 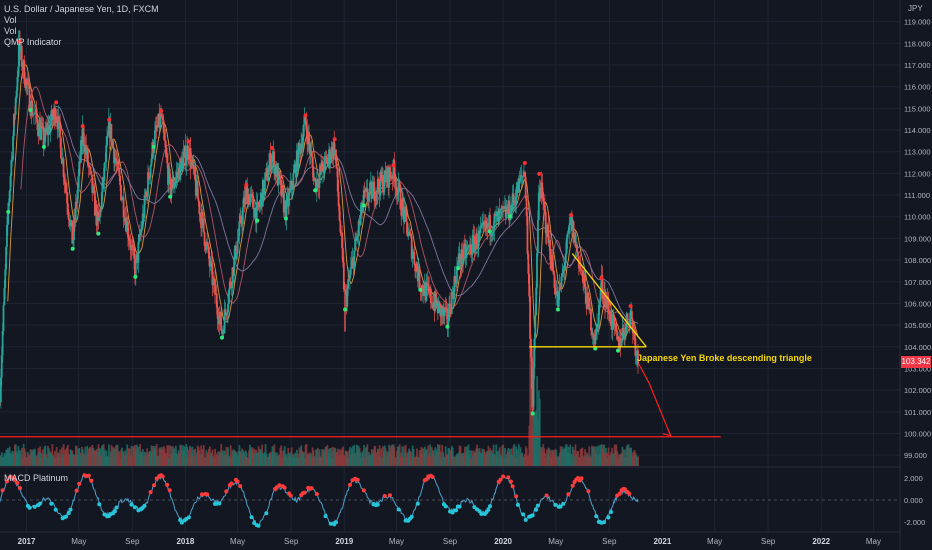 I want to click on legend-vol-2: Vol, so click(x=10, y=31).